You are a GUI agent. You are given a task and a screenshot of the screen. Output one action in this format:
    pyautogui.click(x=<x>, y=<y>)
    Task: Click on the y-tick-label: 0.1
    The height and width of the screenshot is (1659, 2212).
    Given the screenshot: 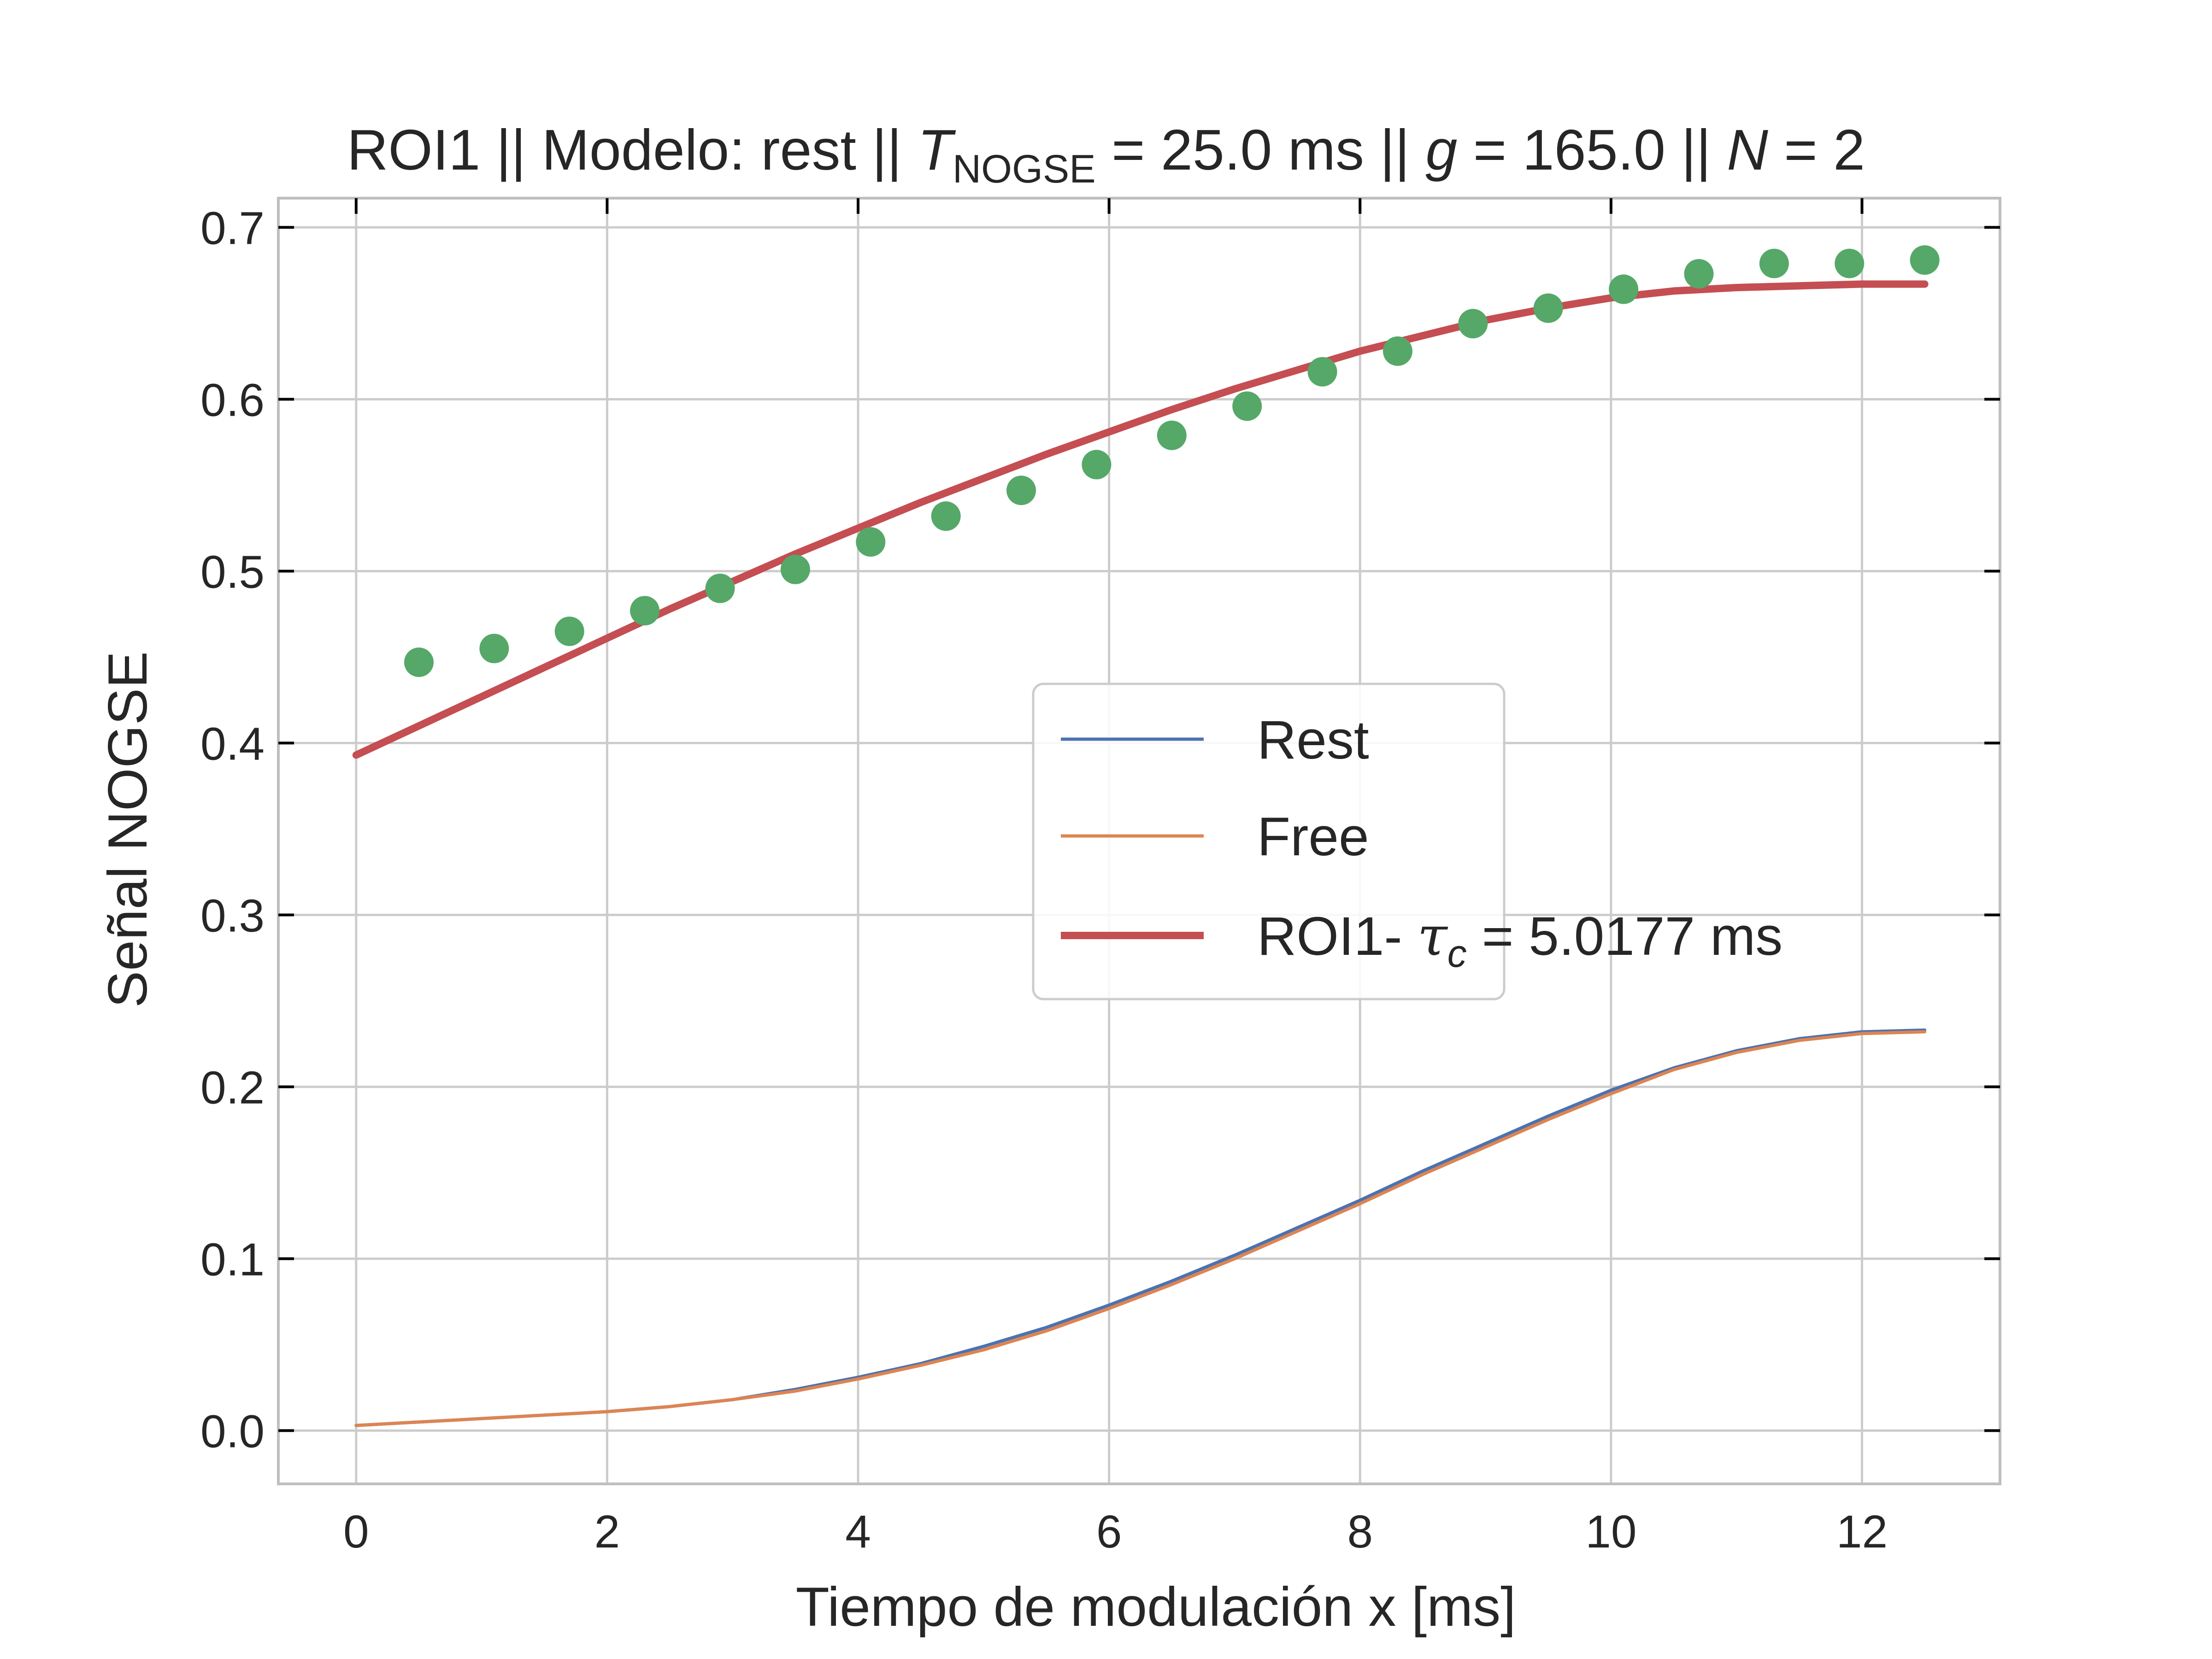 What is the action you would take?
    pyautogui.click(x=232, y=1259)
    